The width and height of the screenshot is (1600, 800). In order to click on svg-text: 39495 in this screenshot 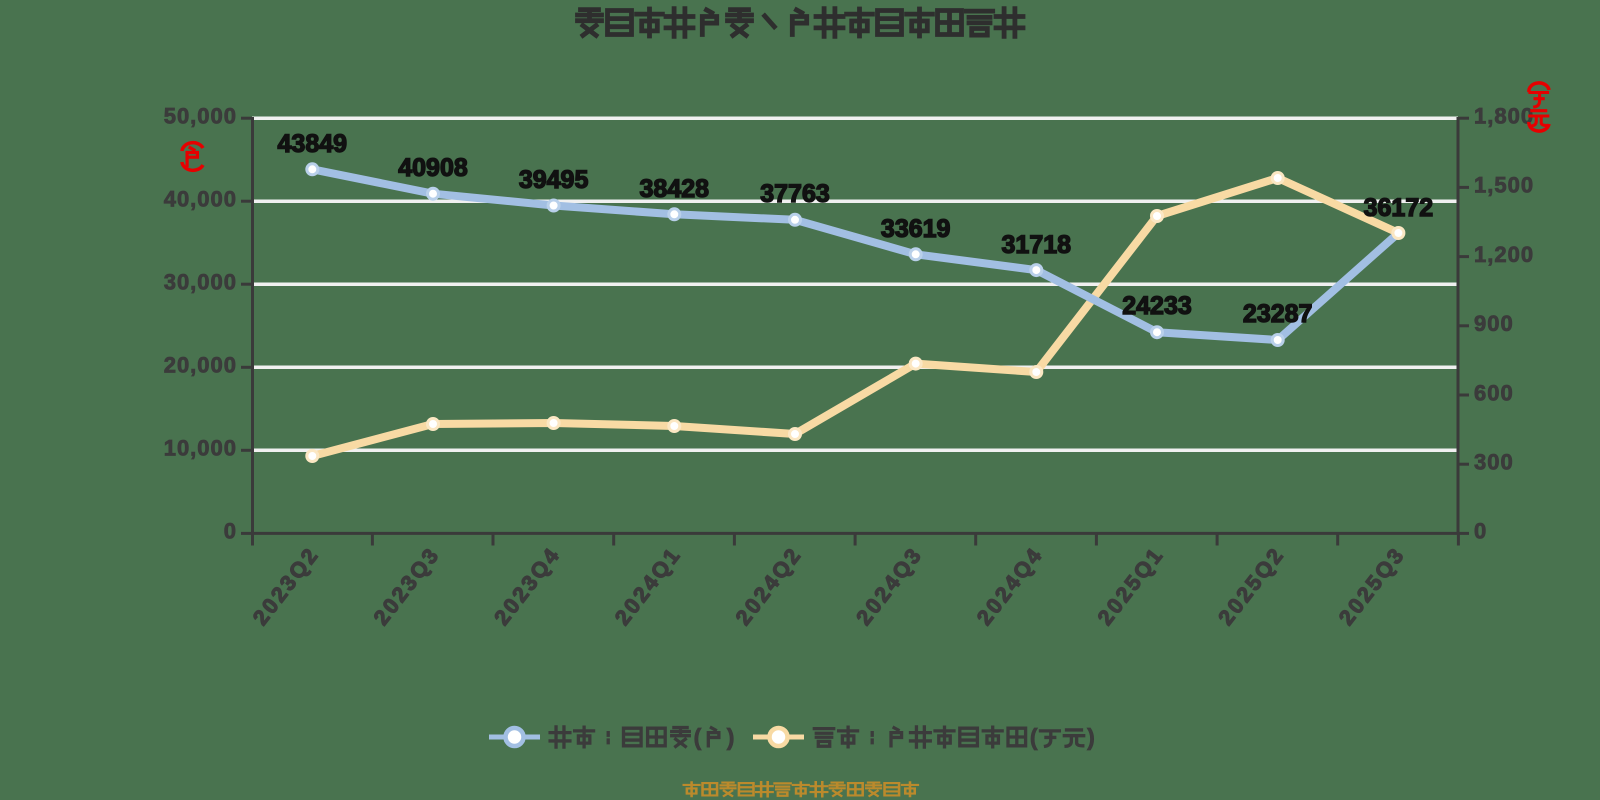, I will do `click(554, 180)`.